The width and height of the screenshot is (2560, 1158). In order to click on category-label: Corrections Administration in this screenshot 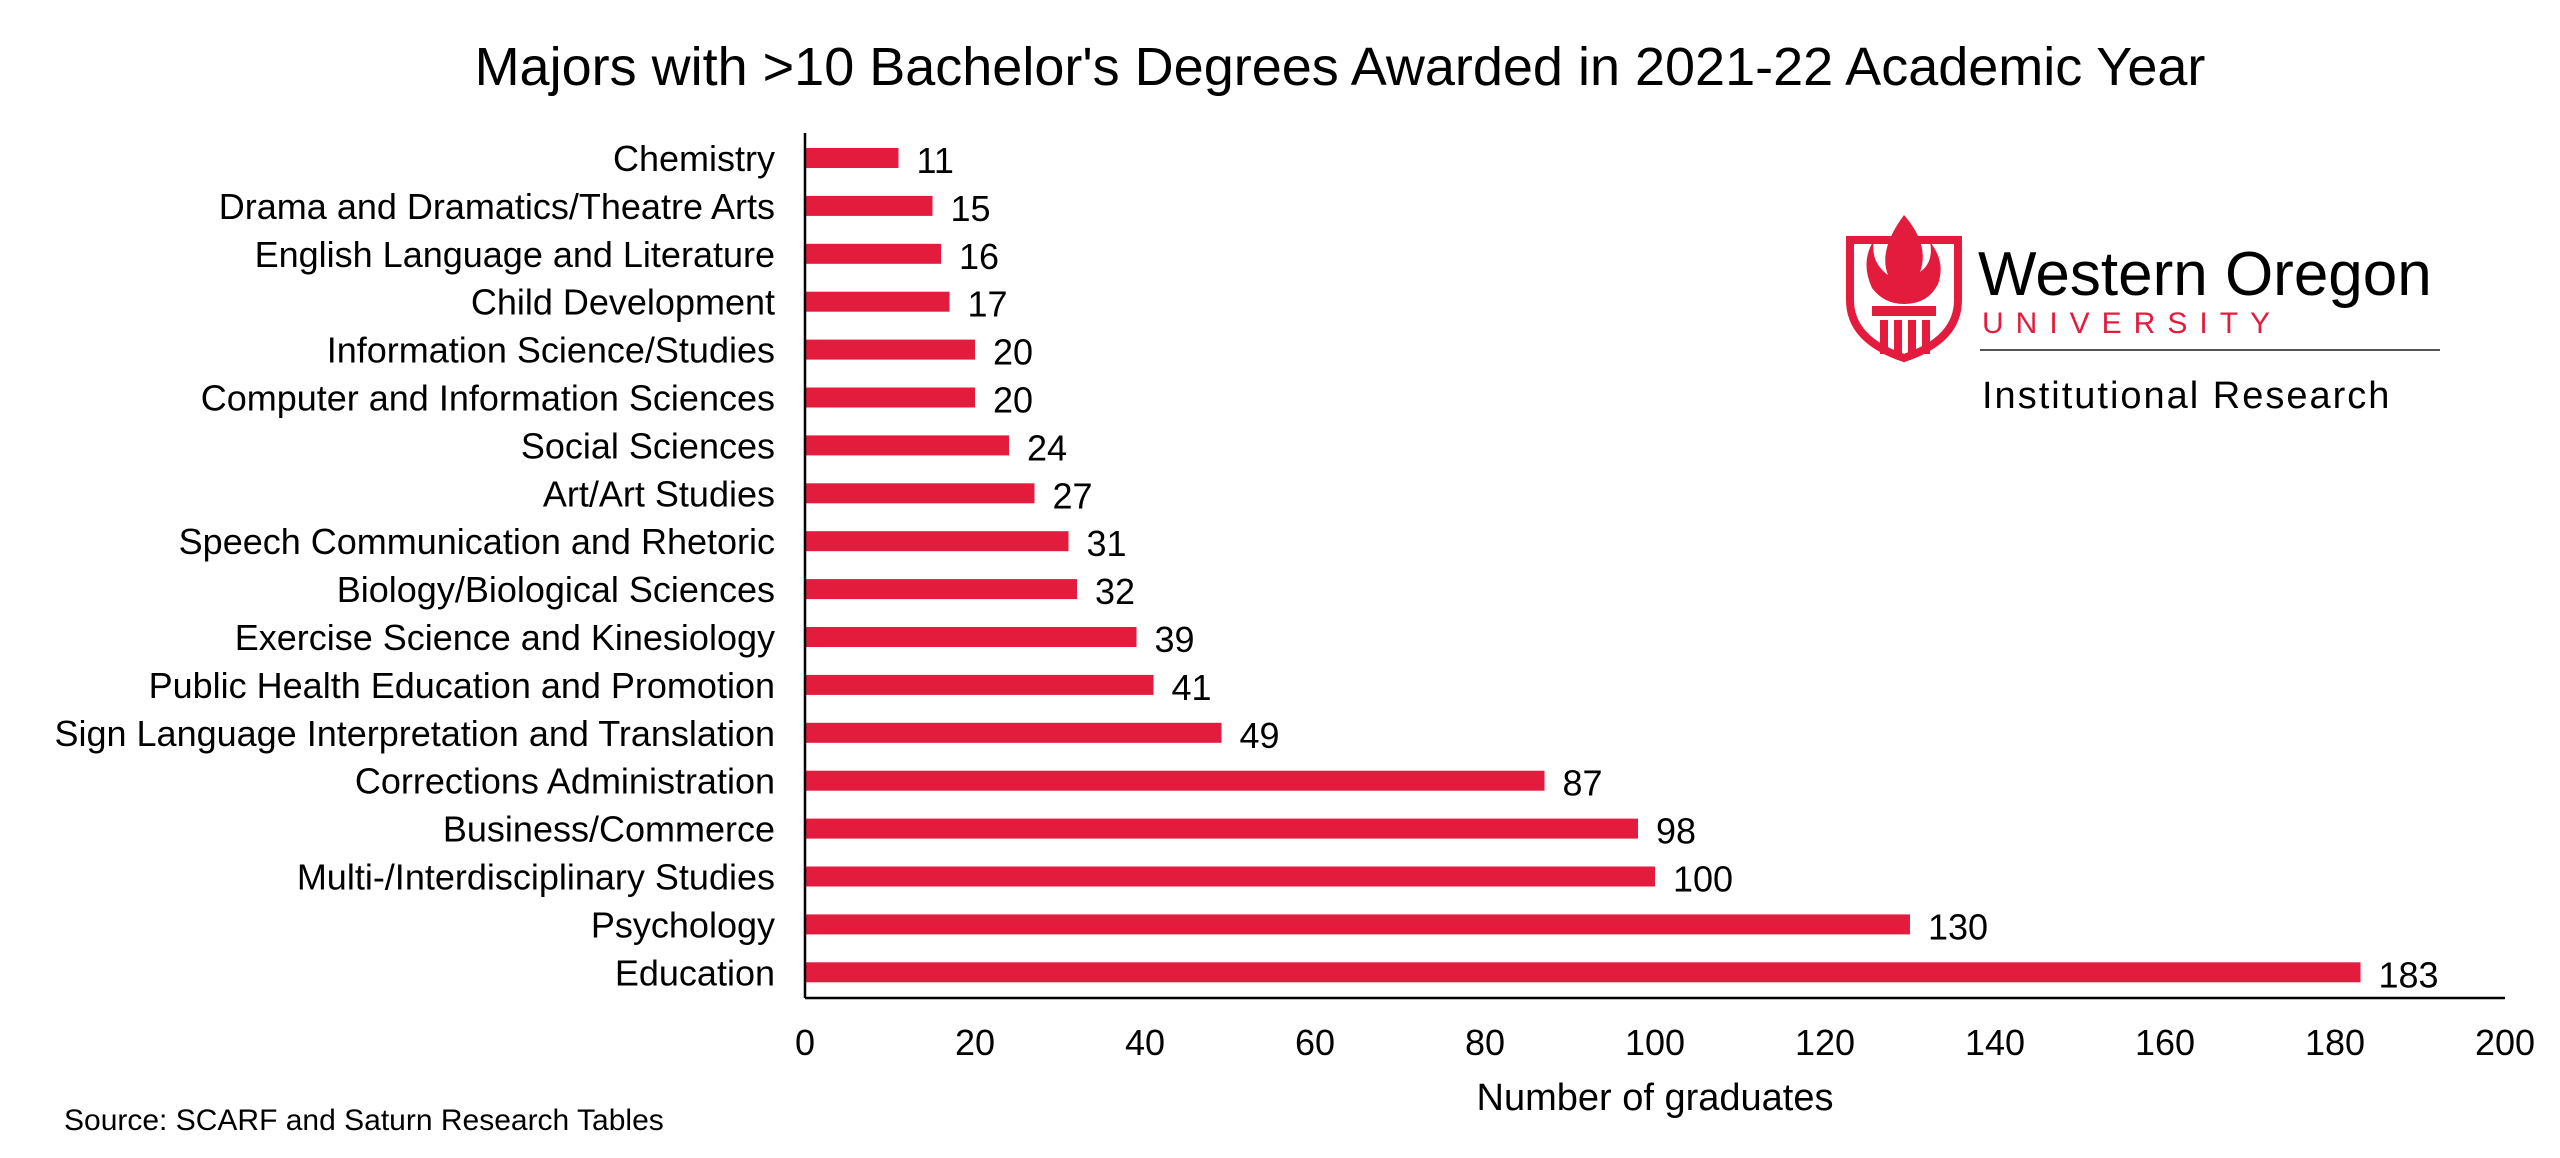, I will do `click(565, 781)`.